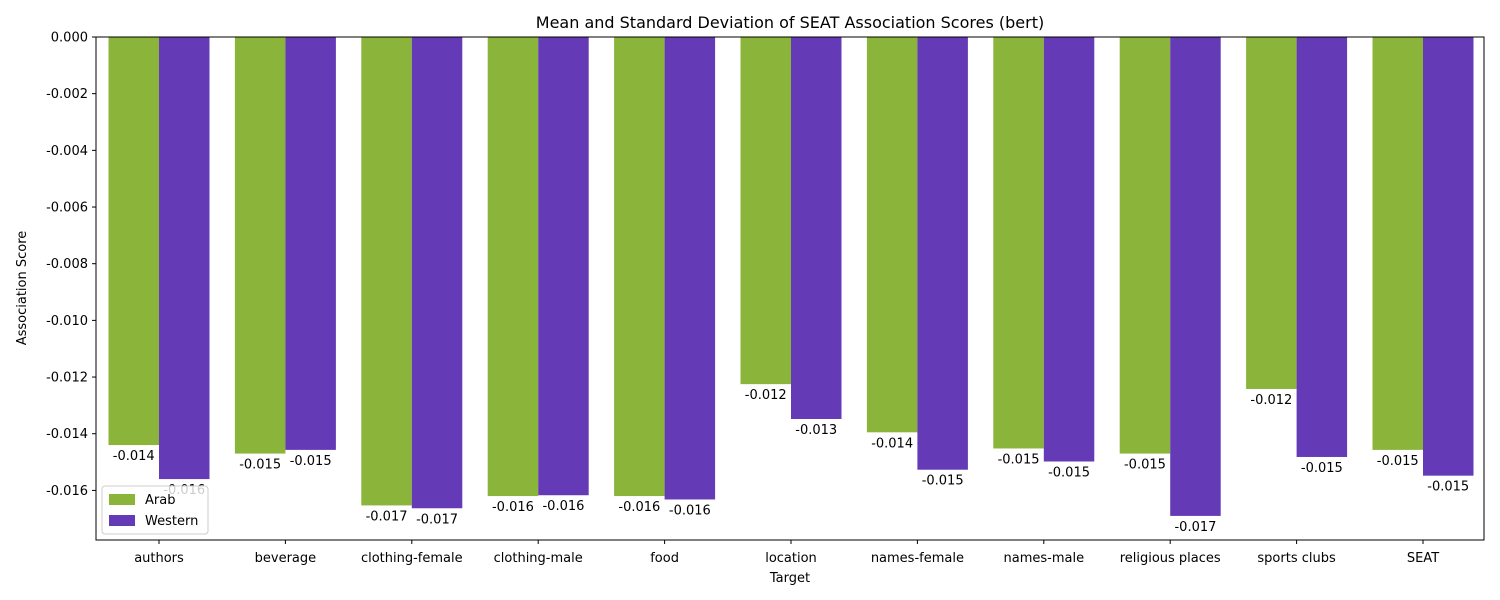 The image size is (1500, 600). What do you see at coordinates (122, 520) in the screenshot?
I see `legend-swatch-western` at bounding box center [122, 520].